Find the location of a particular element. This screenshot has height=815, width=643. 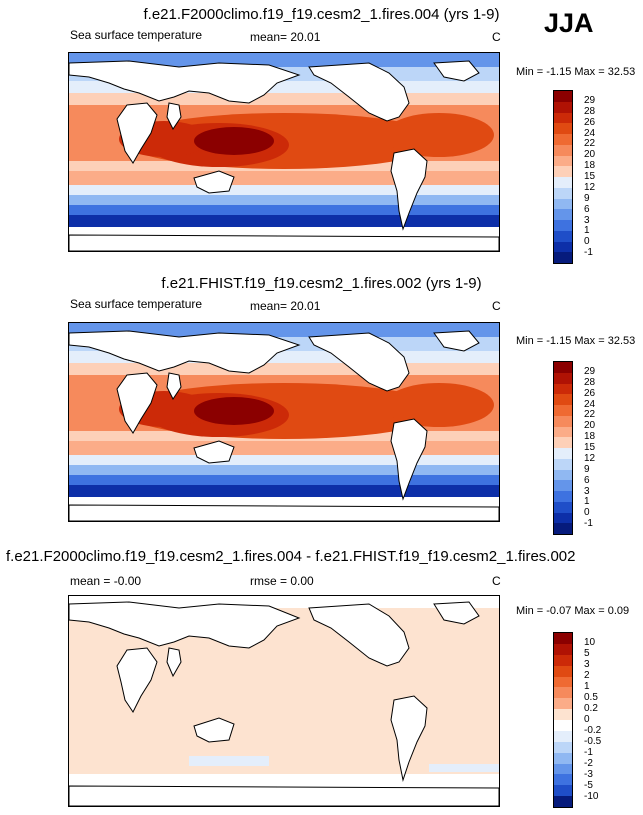

colorbar-level-label: 9 is located at coordinates (587, 469).